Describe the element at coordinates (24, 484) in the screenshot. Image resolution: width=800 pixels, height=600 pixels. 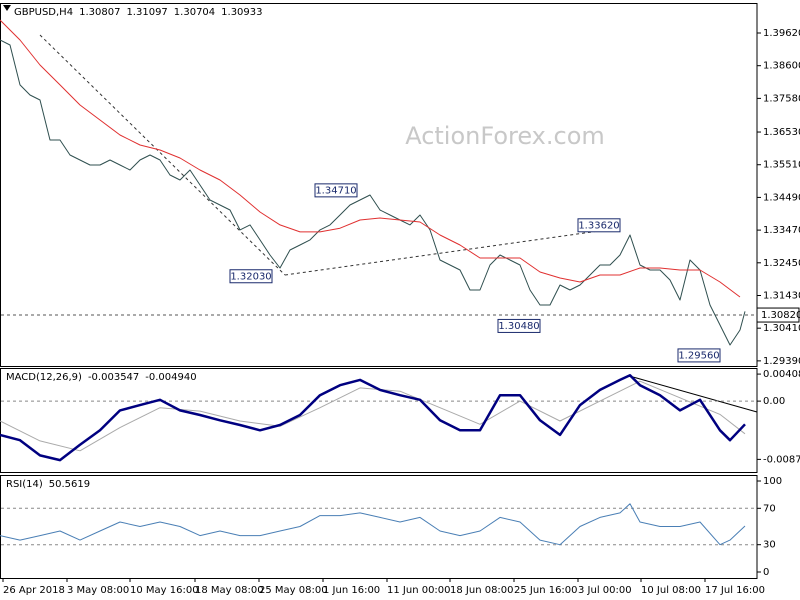
I see `panel-title: RSI(14)` at that location.